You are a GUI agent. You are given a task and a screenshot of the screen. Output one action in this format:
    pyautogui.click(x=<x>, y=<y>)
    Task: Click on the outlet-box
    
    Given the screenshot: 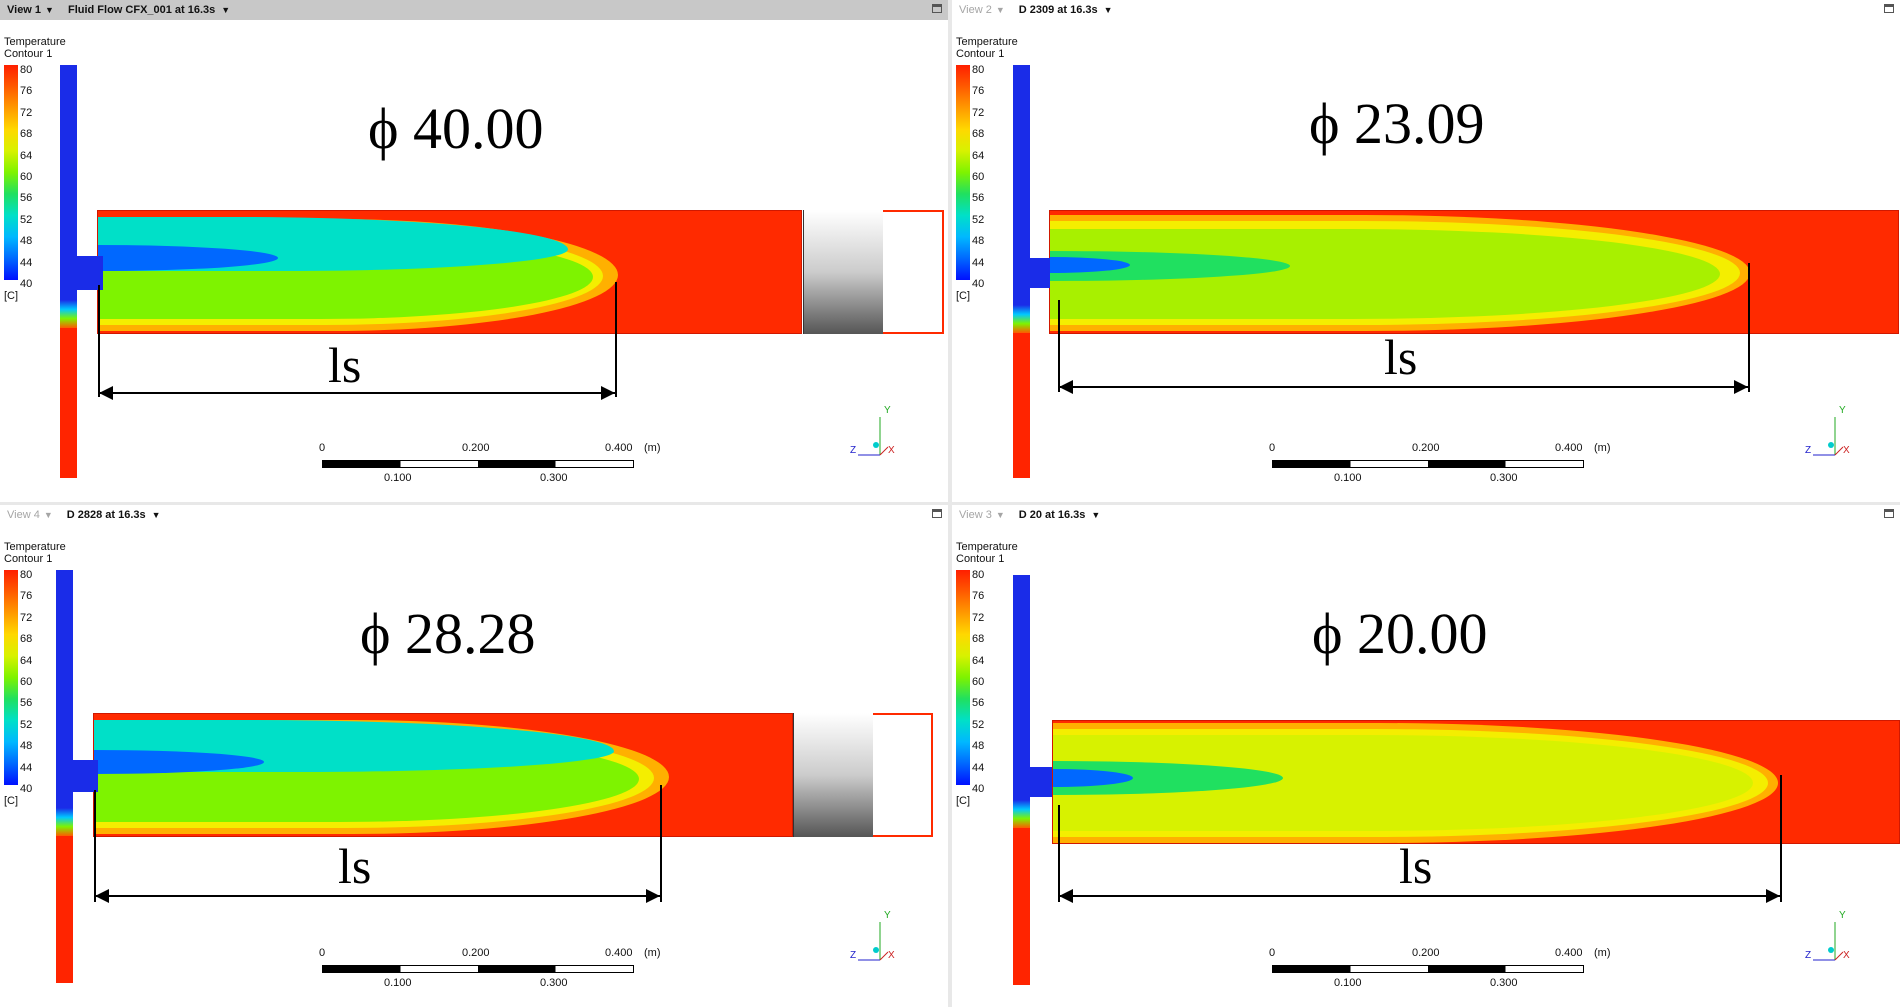 What is the action you would take?
    pyautogui.click(x=913, y=272)
    